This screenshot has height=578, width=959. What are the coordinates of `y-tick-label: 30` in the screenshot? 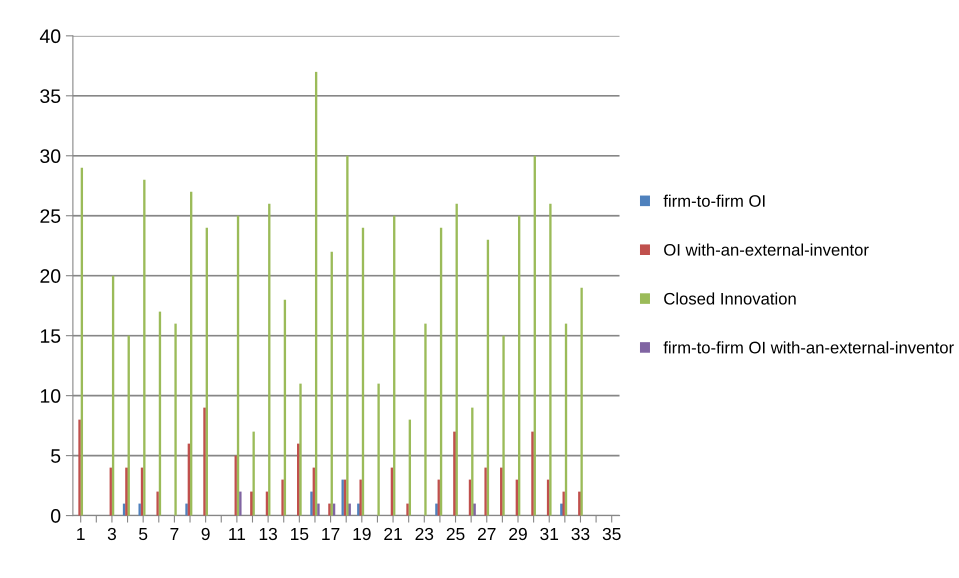 It's located at (50, 156).